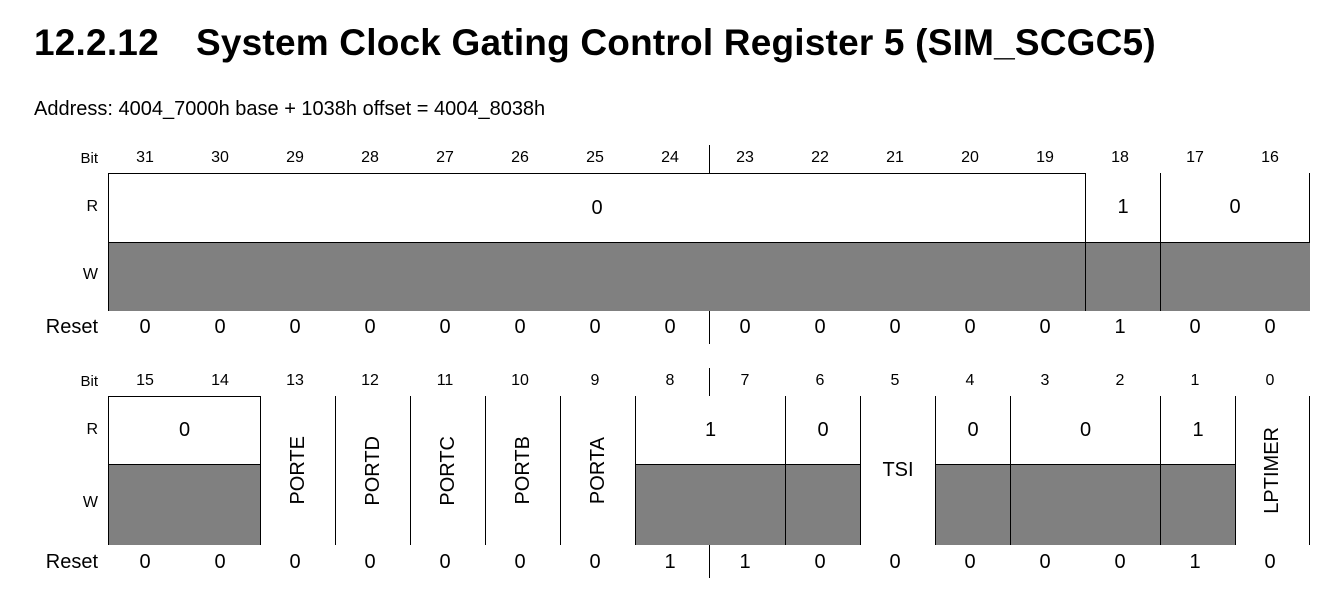 The image size is (1340, 614). I want to click on w-row-label: W, so click(90, 274).